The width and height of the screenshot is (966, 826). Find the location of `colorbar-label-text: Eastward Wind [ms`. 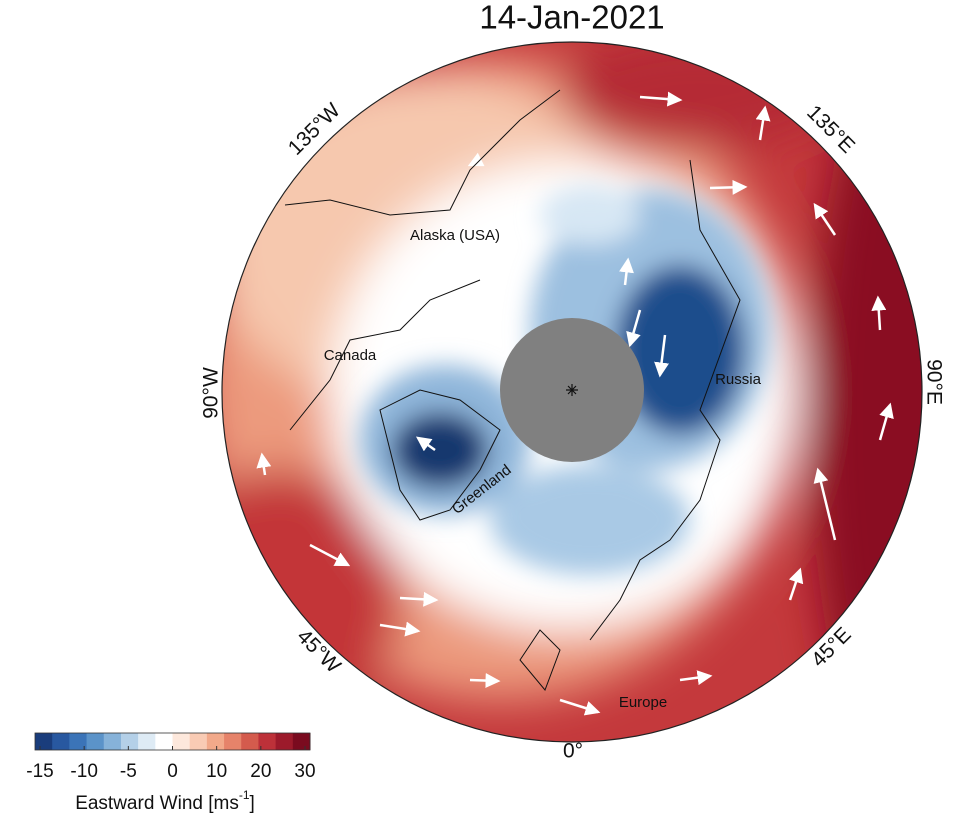

colorbar-label-text: Eastward Wind [ms is located at coordinates (157, 803).